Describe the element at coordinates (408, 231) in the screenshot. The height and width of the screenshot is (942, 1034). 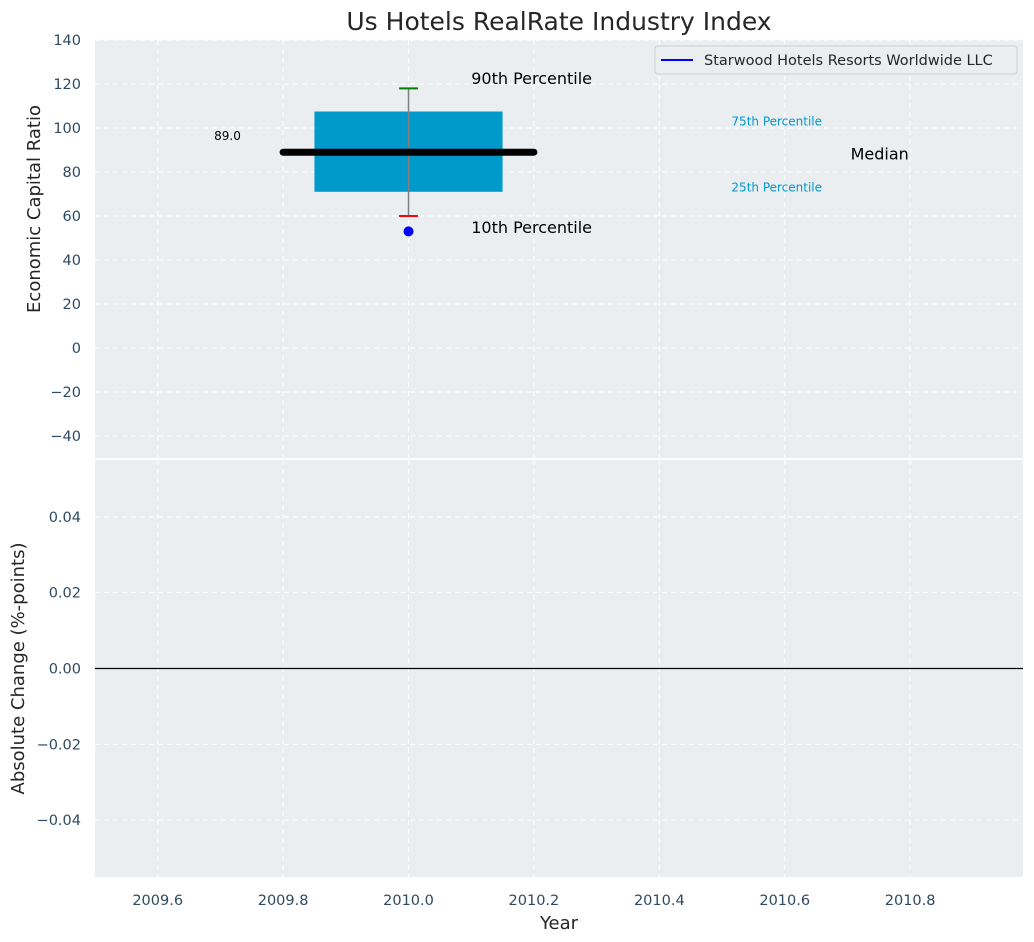
I see `company-point` at that location.